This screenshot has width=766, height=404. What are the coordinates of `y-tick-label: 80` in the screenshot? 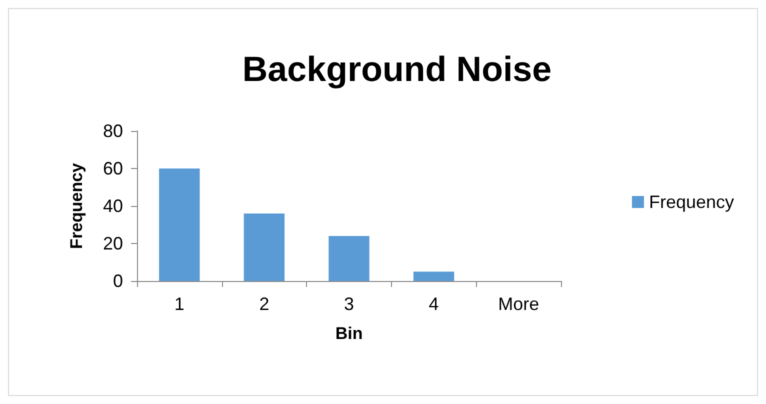 It's located at (112, 131).